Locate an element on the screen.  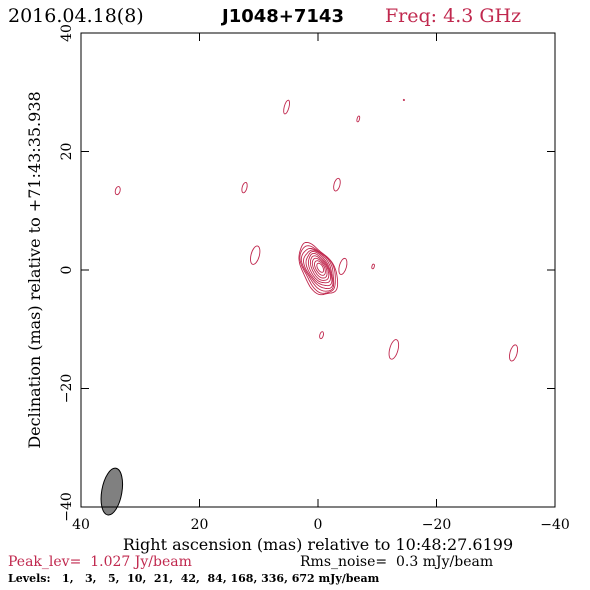
y-tick-label: 40 is located at coordinates (67, 33).